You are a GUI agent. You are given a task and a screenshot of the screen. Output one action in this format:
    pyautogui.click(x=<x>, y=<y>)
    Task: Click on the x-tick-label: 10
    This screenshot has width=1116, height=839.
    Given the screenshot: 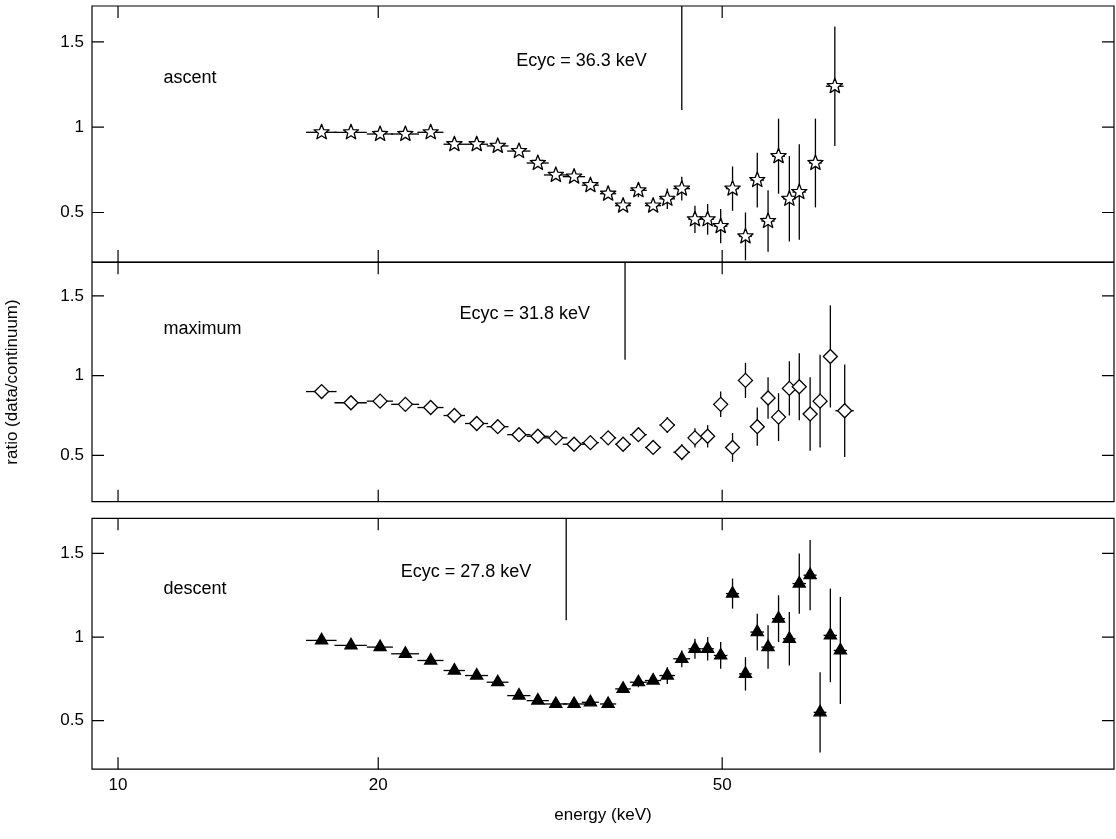 What is the action you would take?
    pyautogui.click(x=118, y=784)
    